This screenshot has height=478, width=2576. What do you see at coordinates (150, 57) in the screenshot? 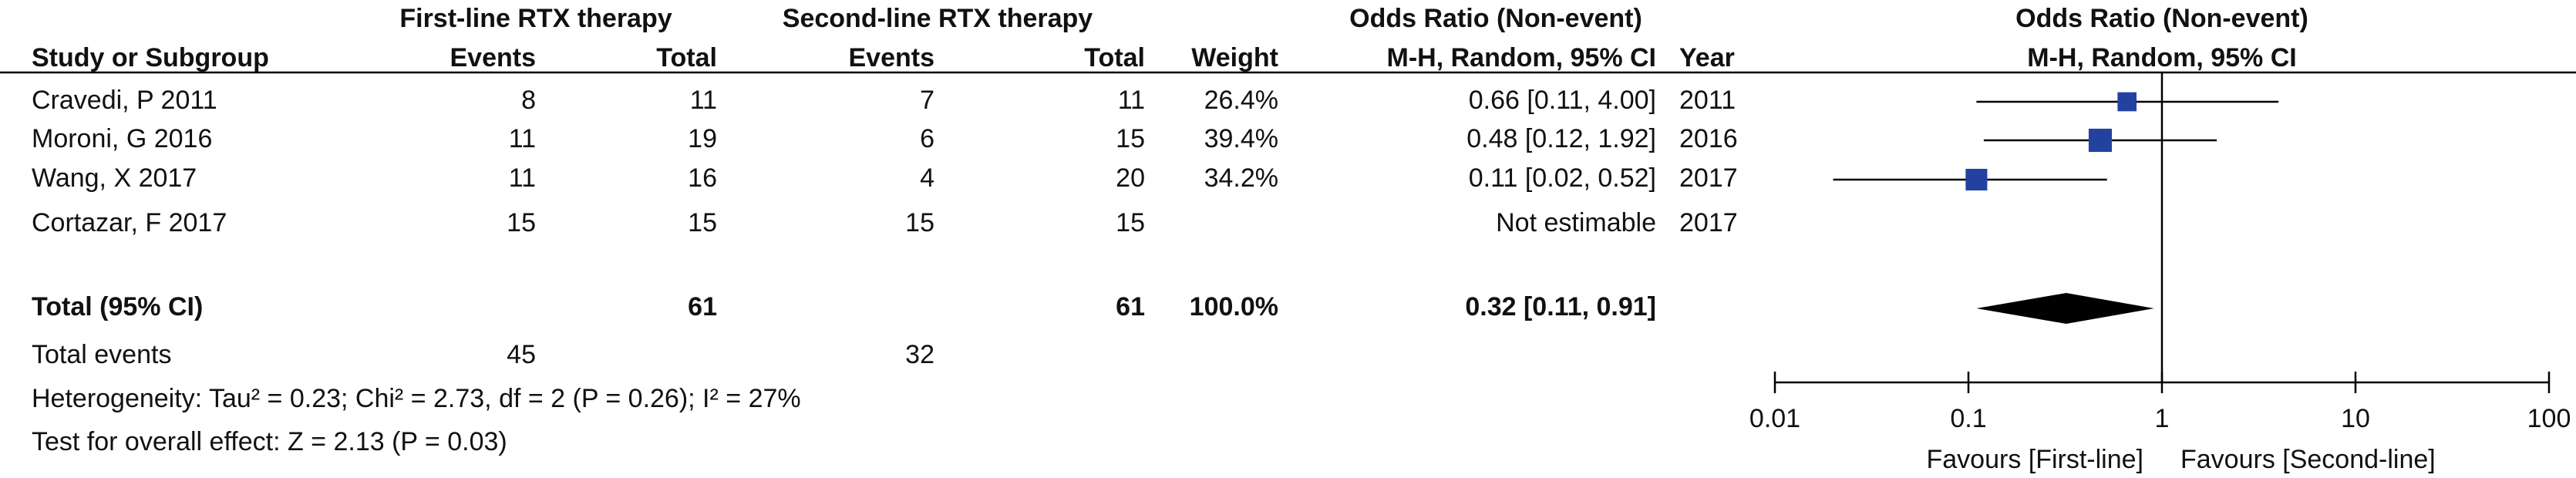
I see `column-header: Study or Subgroup` at bounding box center [150, 57].